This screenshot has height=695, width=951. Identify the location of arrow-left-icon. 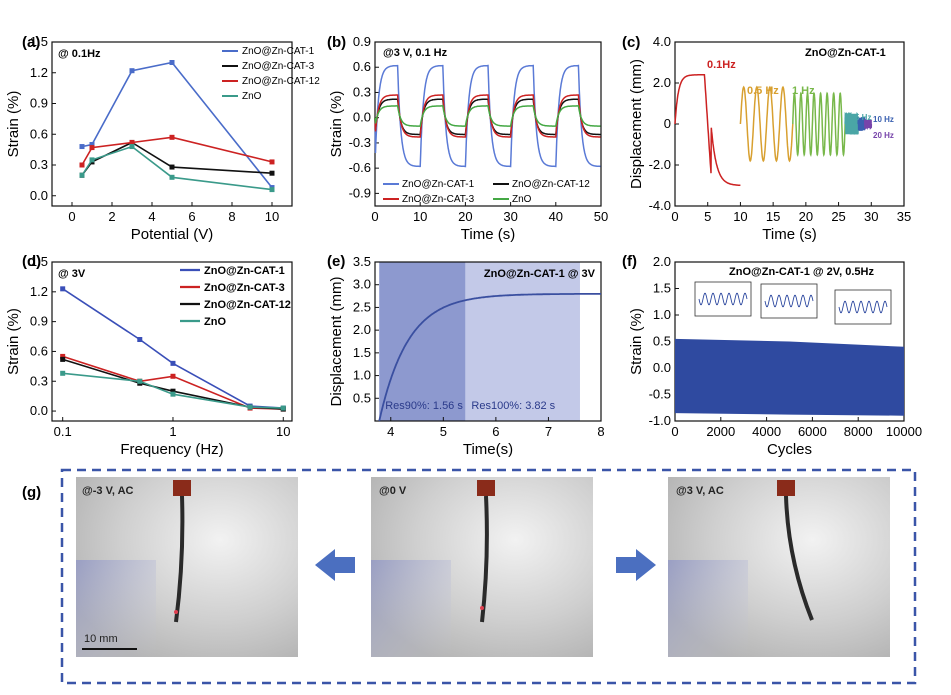
(335, 565).